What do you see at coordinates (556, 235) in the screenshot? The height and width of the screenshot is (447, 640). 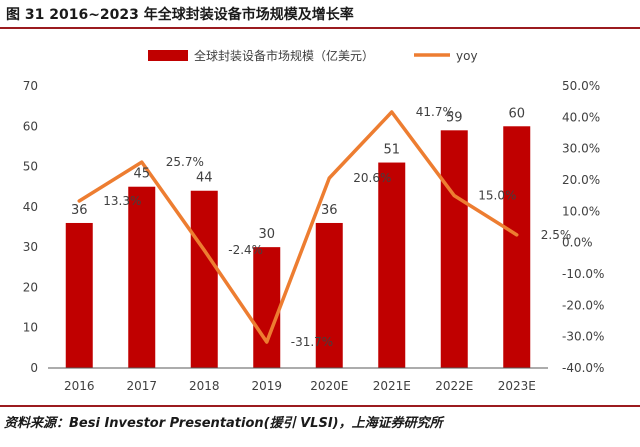 I see `yoy-value-label: 2.5%` at bounding box center [556, 235].